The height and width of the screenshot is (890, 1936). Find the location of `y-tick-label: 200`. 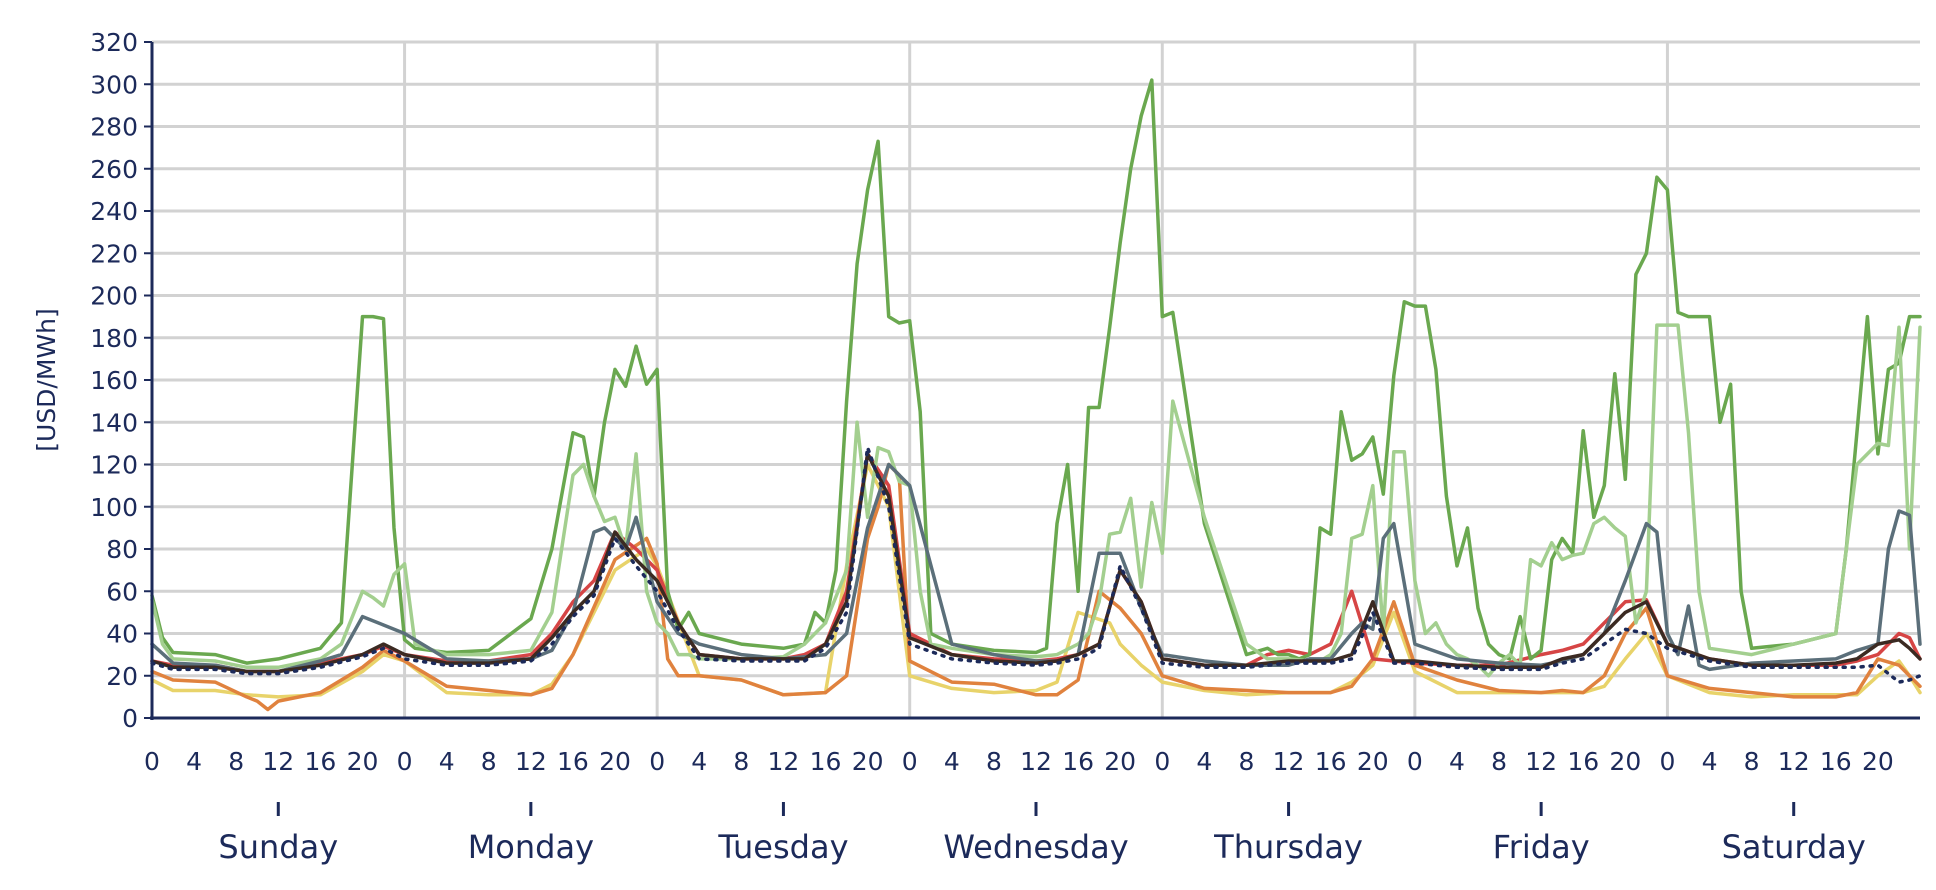

y-tick-label: 200 is located at coordinates (114, 296).